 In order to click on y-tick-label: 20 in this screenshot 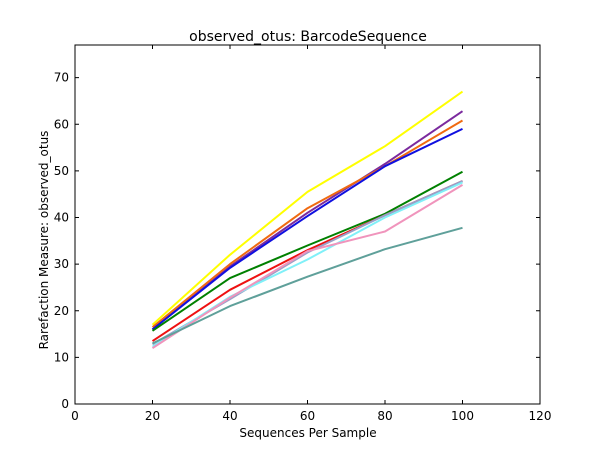, I will do `click(61, 311)`.